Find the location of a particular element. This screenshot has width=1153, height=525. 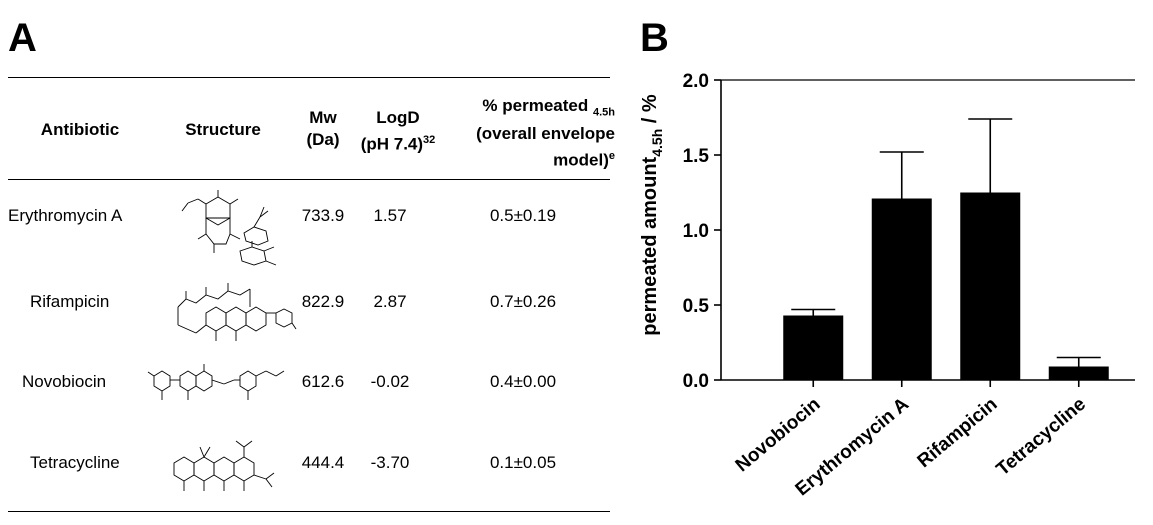

novobiocin-structure-icon is located at coordinates (220, 384).